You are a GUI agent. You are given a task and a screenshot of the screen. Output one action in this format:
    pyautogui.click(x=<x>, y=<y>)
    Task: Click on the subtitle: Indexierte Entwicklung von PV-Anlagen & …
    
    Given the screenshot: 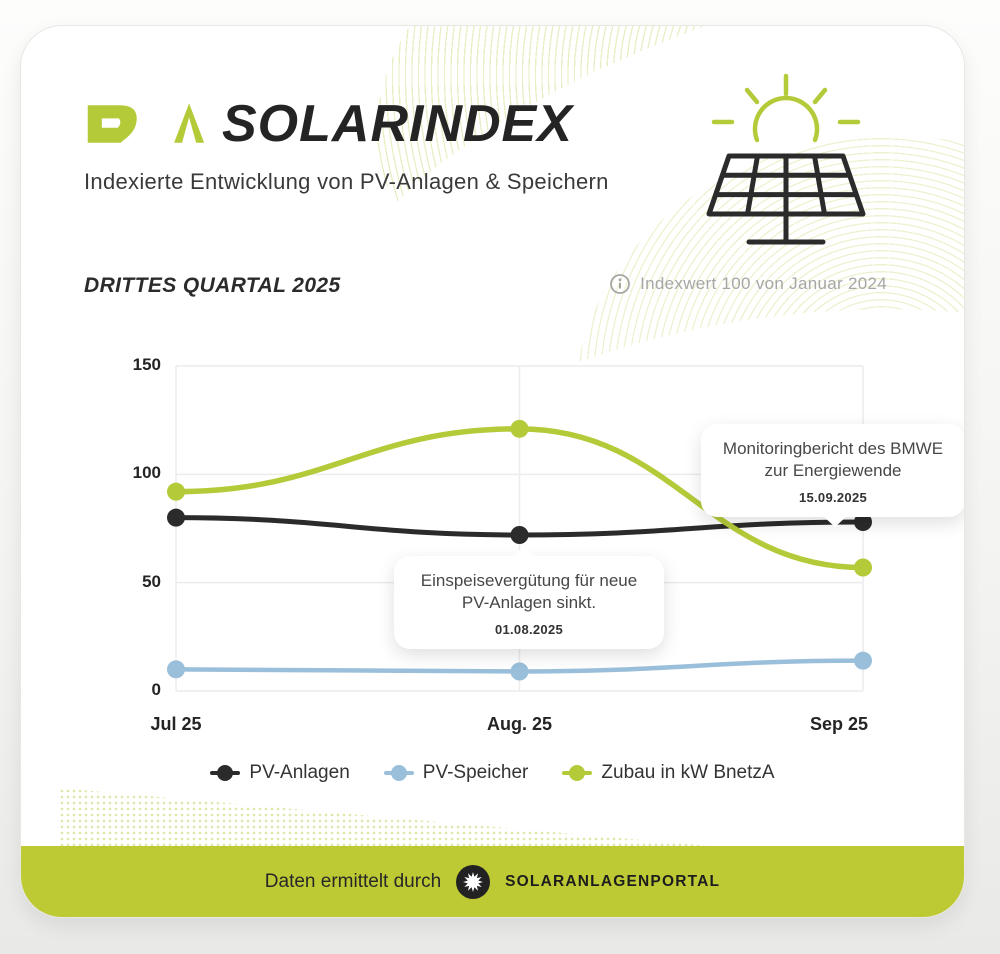 What is the action you would take?
    pyautogui.click(x=346, y=181)
    